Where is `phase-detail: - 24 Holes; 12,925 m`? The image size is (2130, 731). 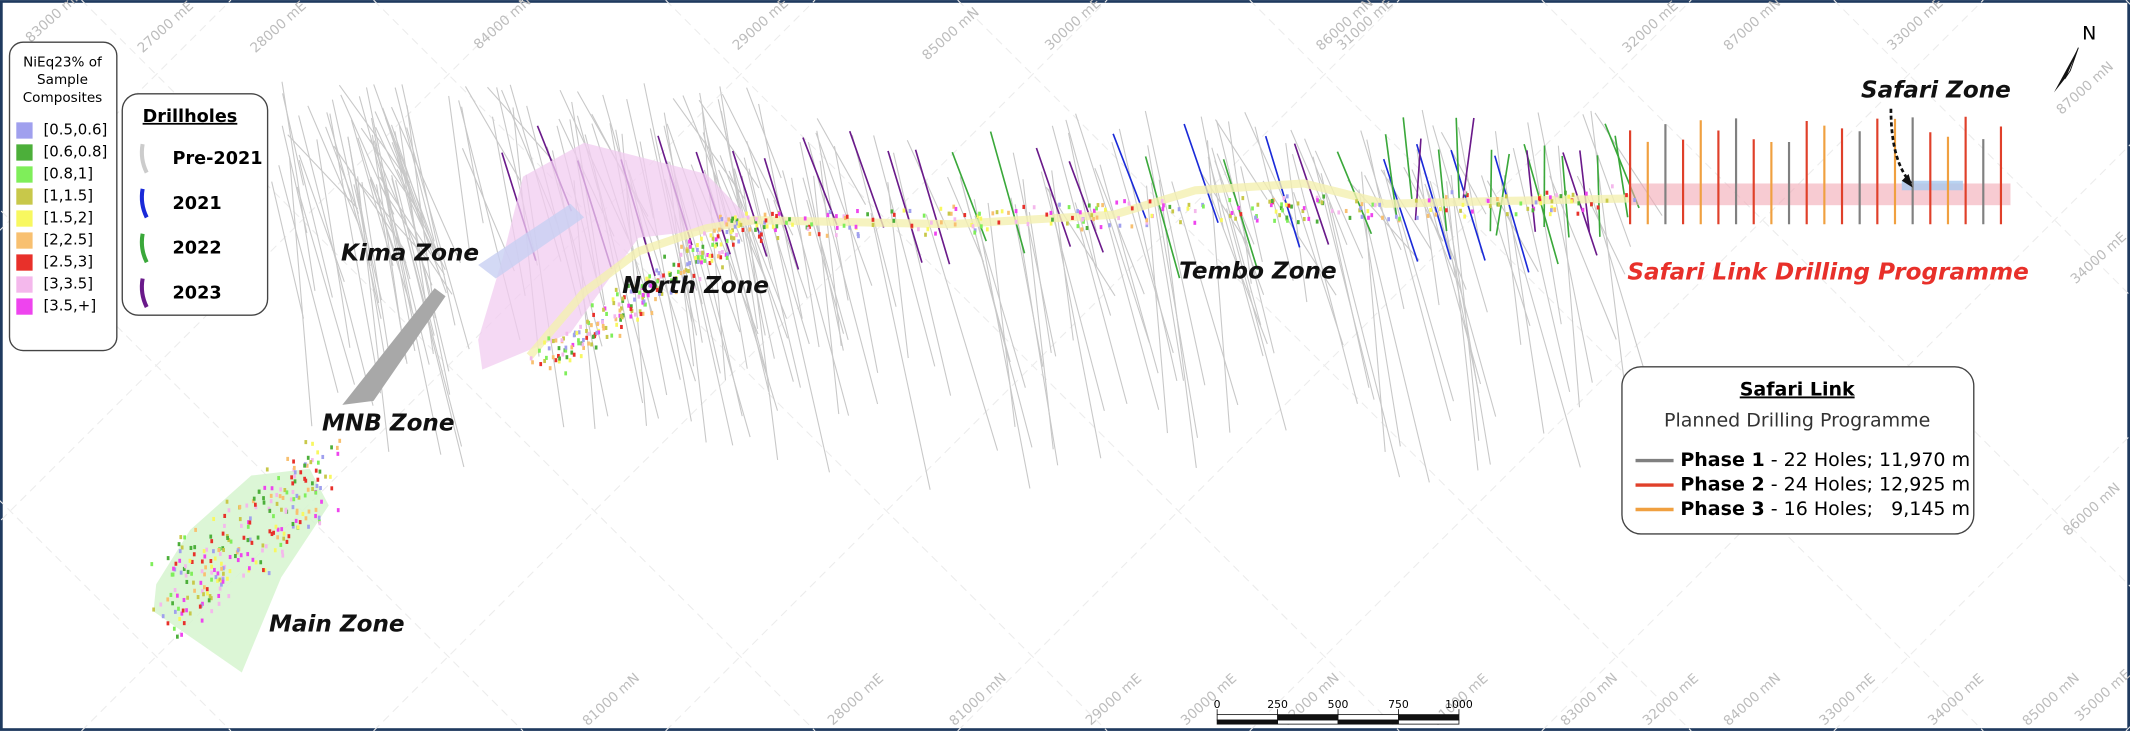
phase-detail: - 24 Holes; 12,925 m is located at coordinates (1867, 485).